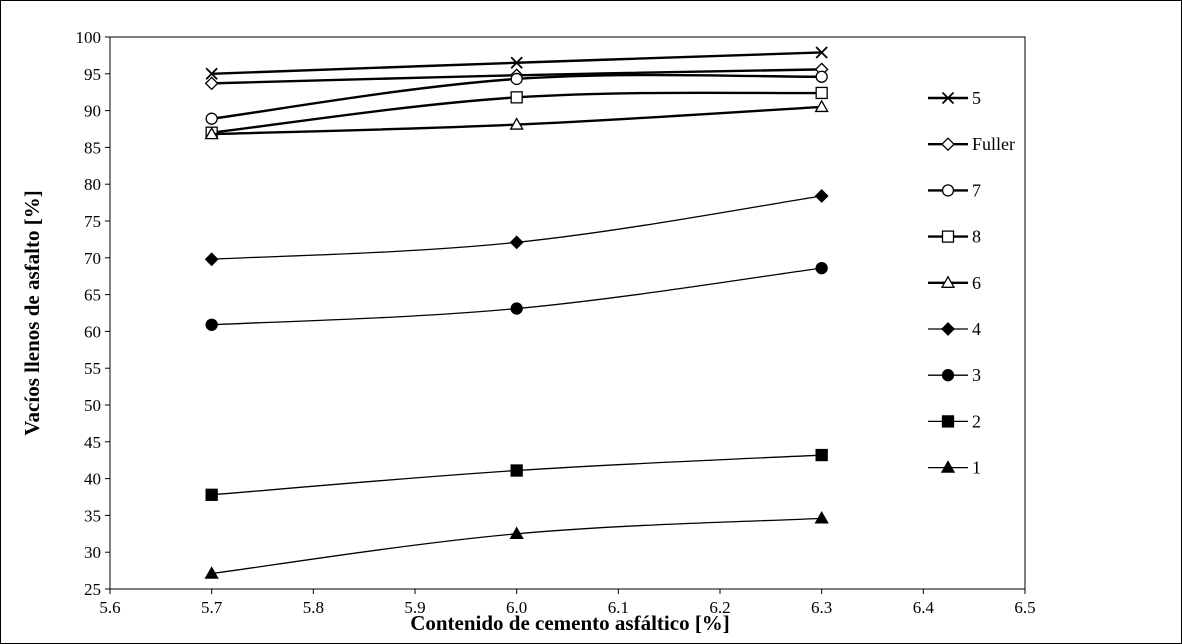  Describe the element at coordinates (92, 405) in the screenshot. I see `y-tick-label: 50` at that location.